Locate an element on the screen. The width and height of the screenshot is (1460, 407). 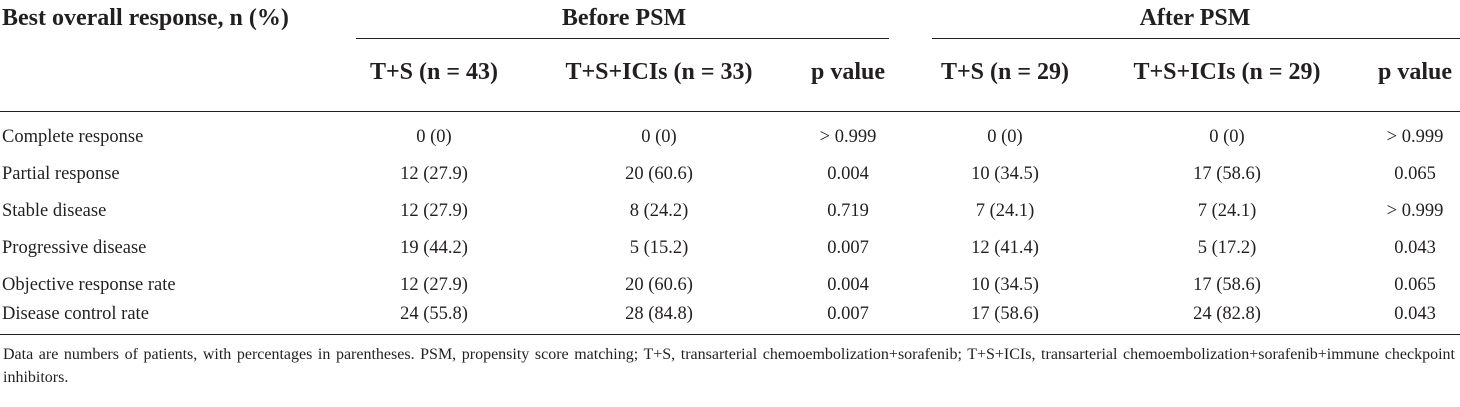
table-cell: 19 (44.2) is located at coordinates (434, 248).